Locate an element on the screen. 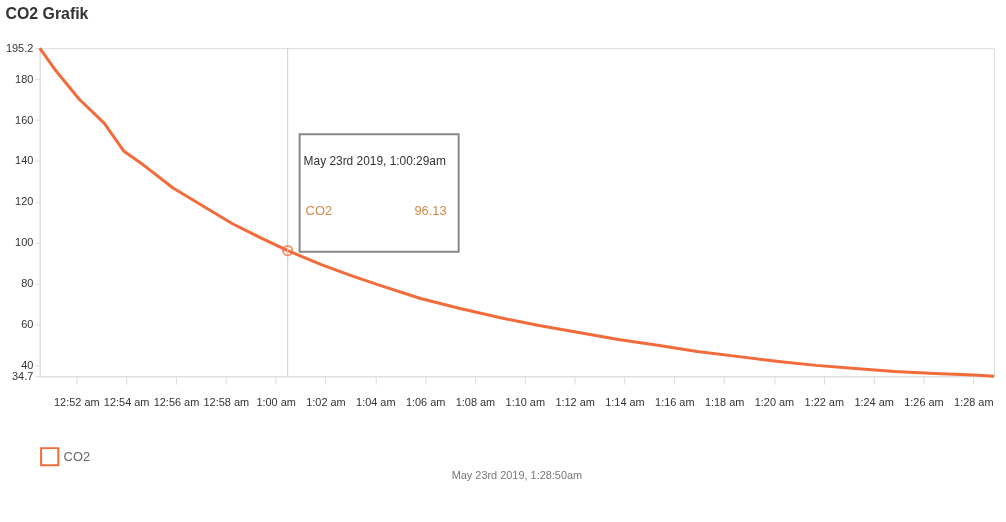  x-tick-label: 1:24 am is located at coordinates (874, 401).